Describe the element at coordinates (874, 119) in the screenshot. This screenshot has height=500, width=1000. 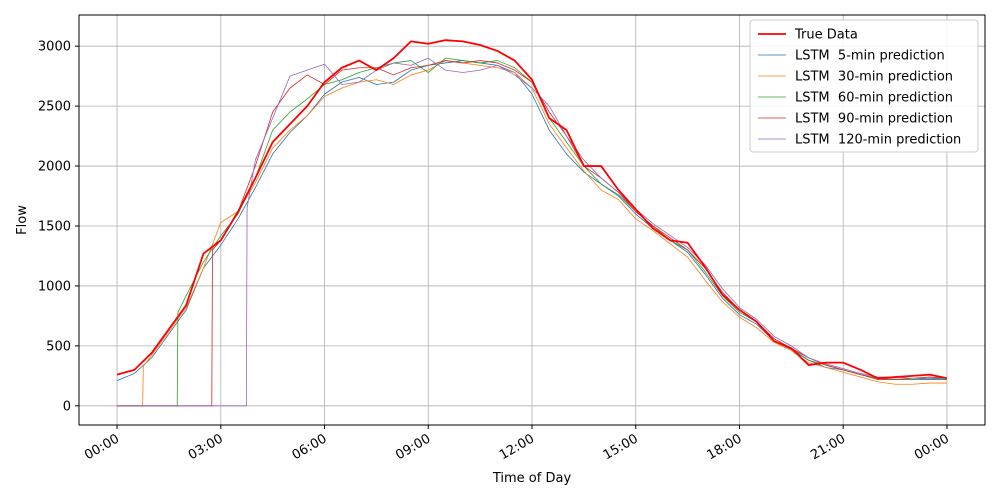
I see `legend-label: LSTM 90-min prediction` at that location.